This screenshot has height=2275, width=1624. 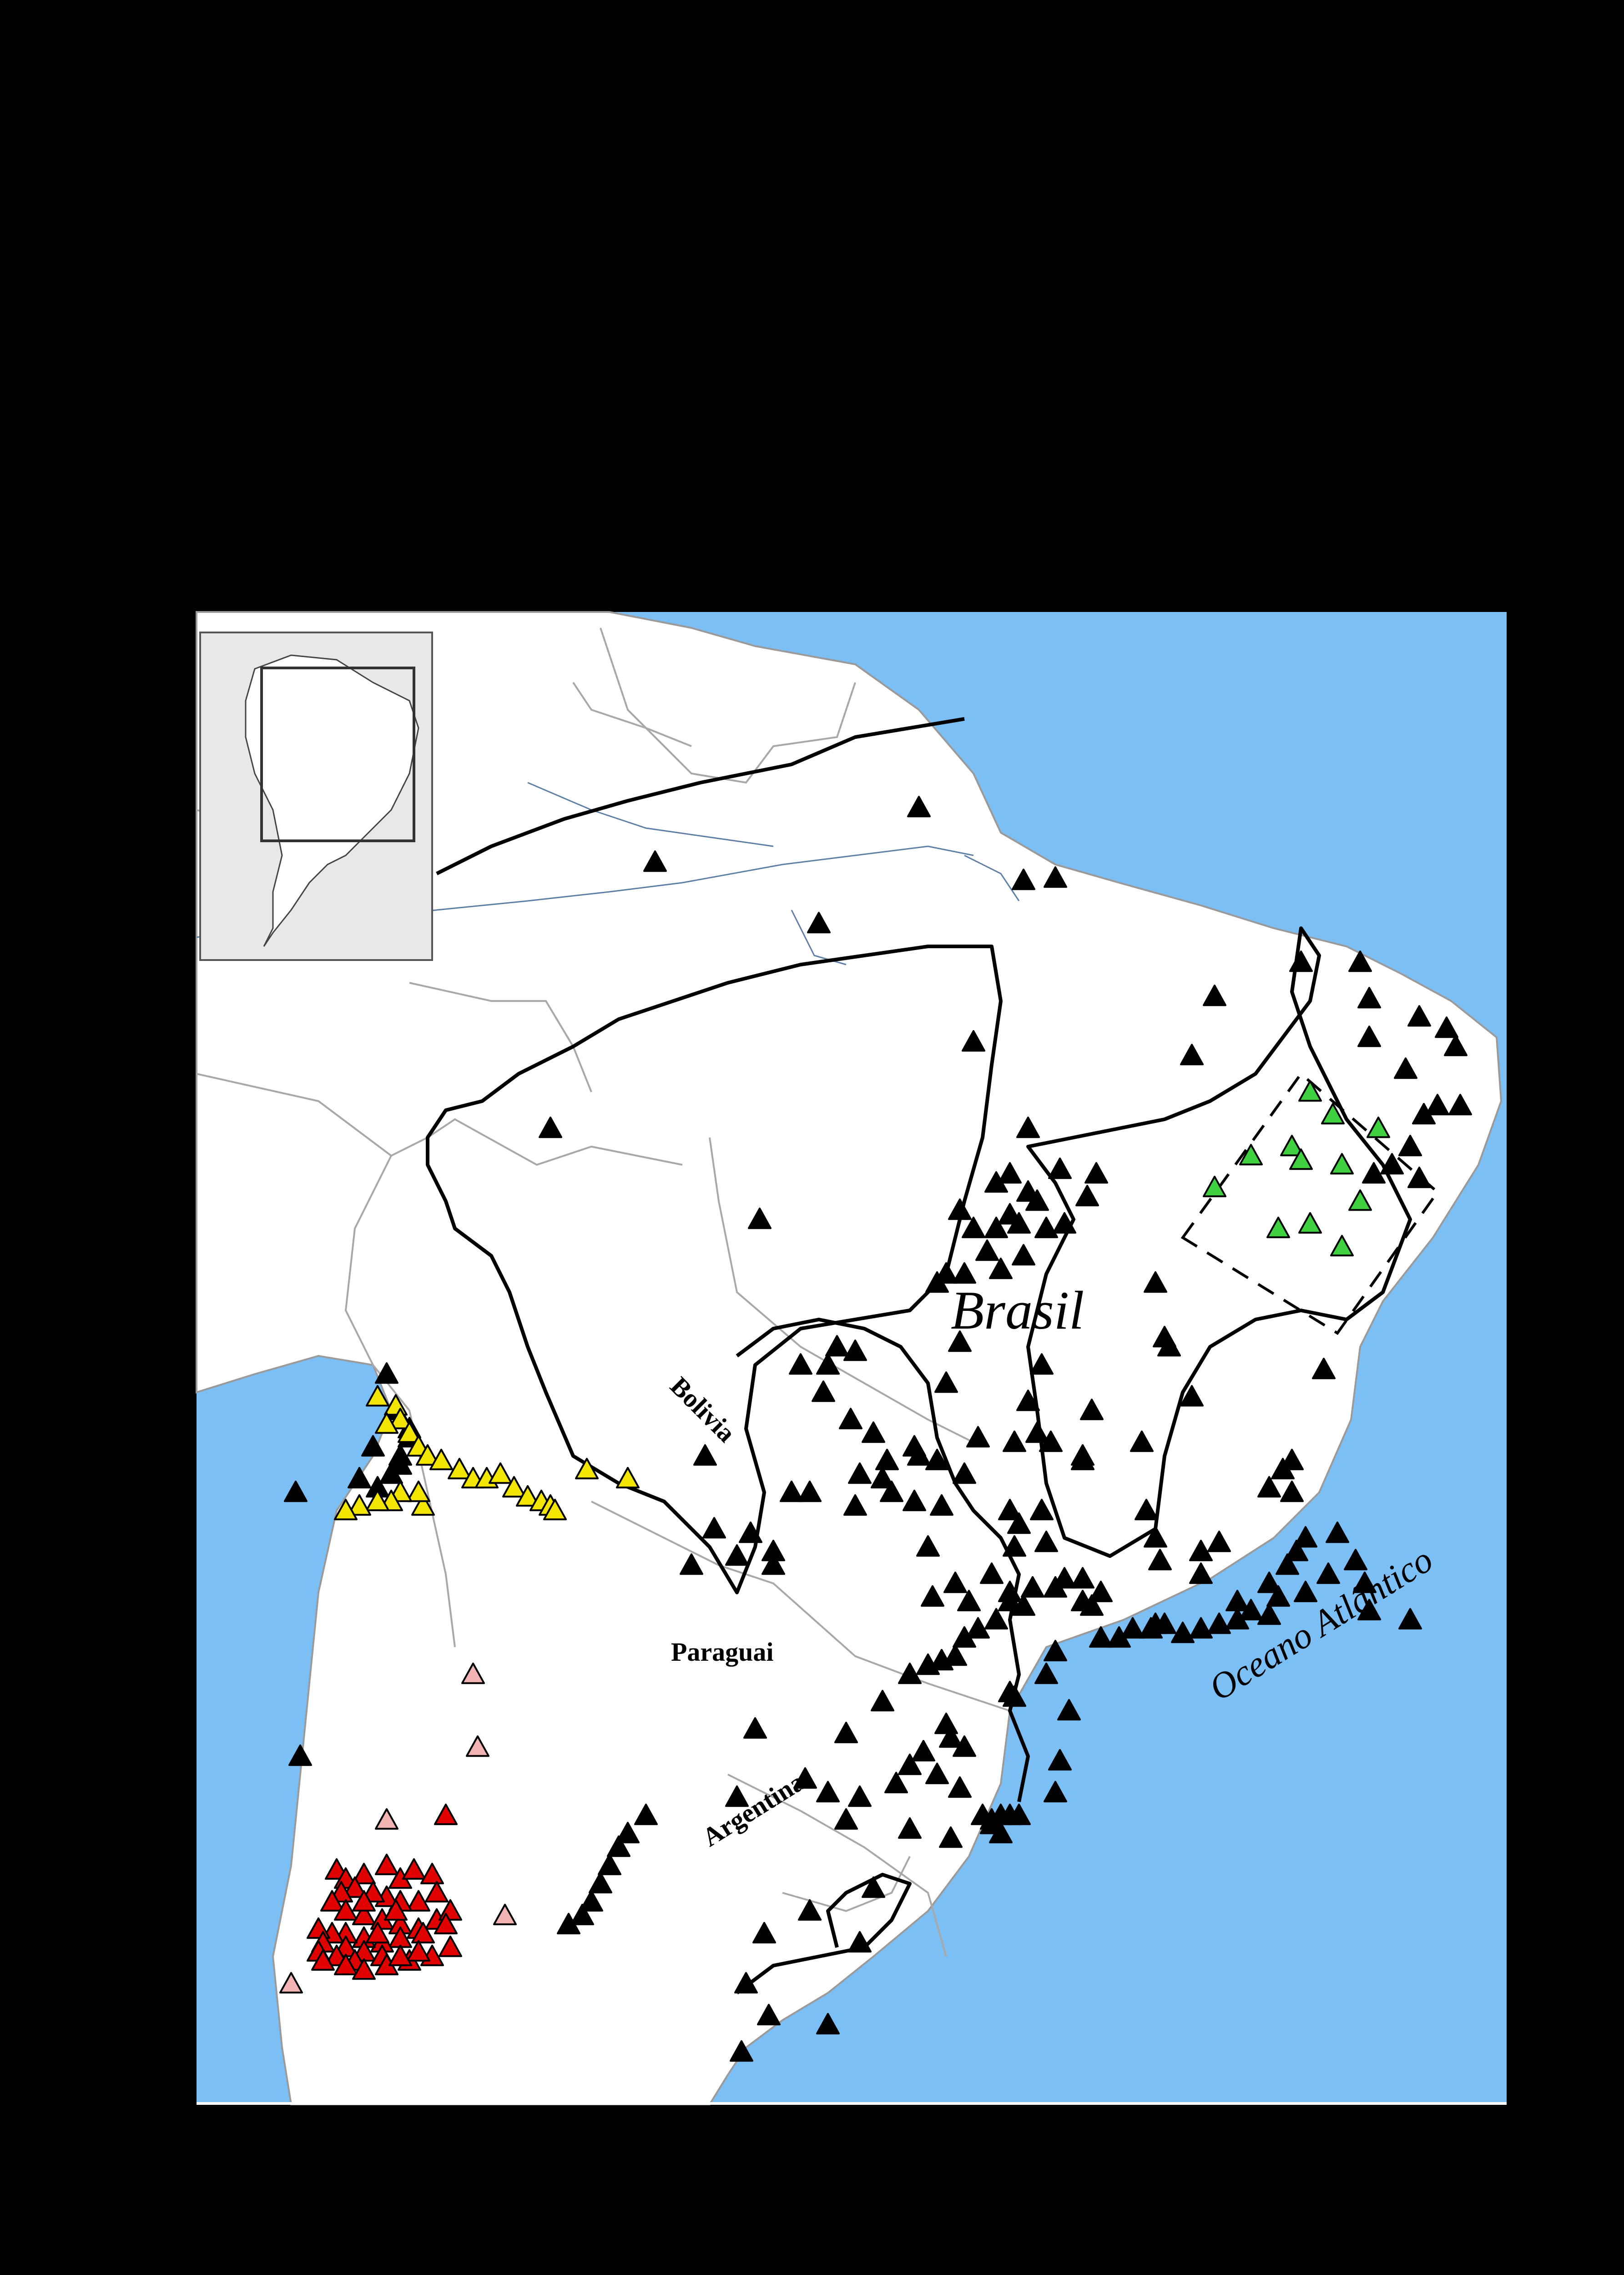 What do you see at coordinates (332, 800) in the screenshot?
I see `inset-south-america` at bounding box center [332, 800].